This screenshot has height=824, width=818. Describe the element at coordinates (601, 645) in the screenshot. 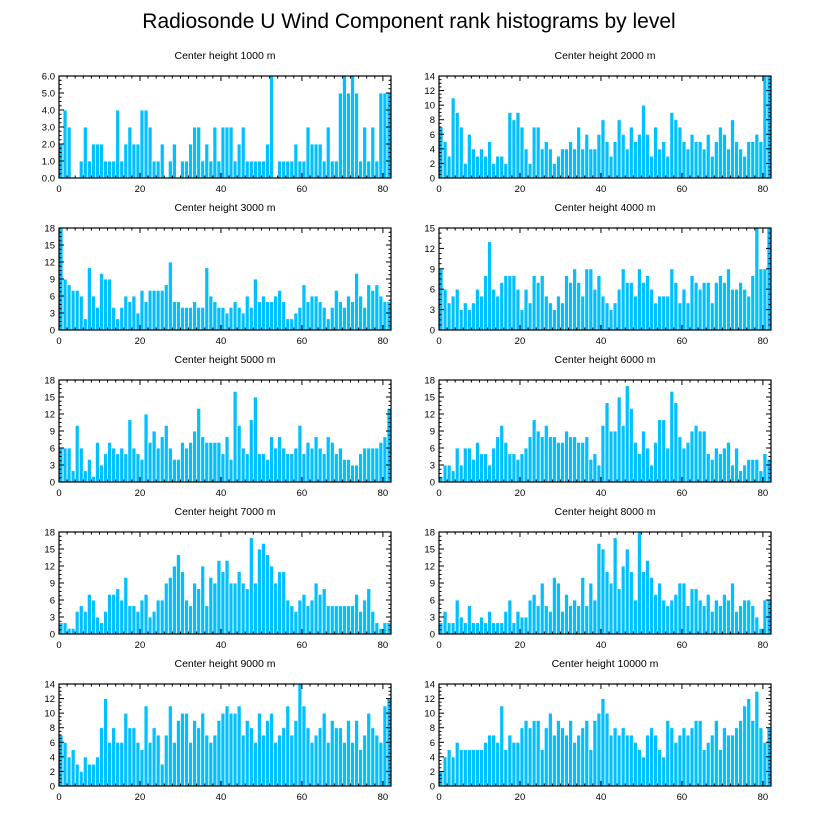

I see `x-tick-label: 40` at that location.